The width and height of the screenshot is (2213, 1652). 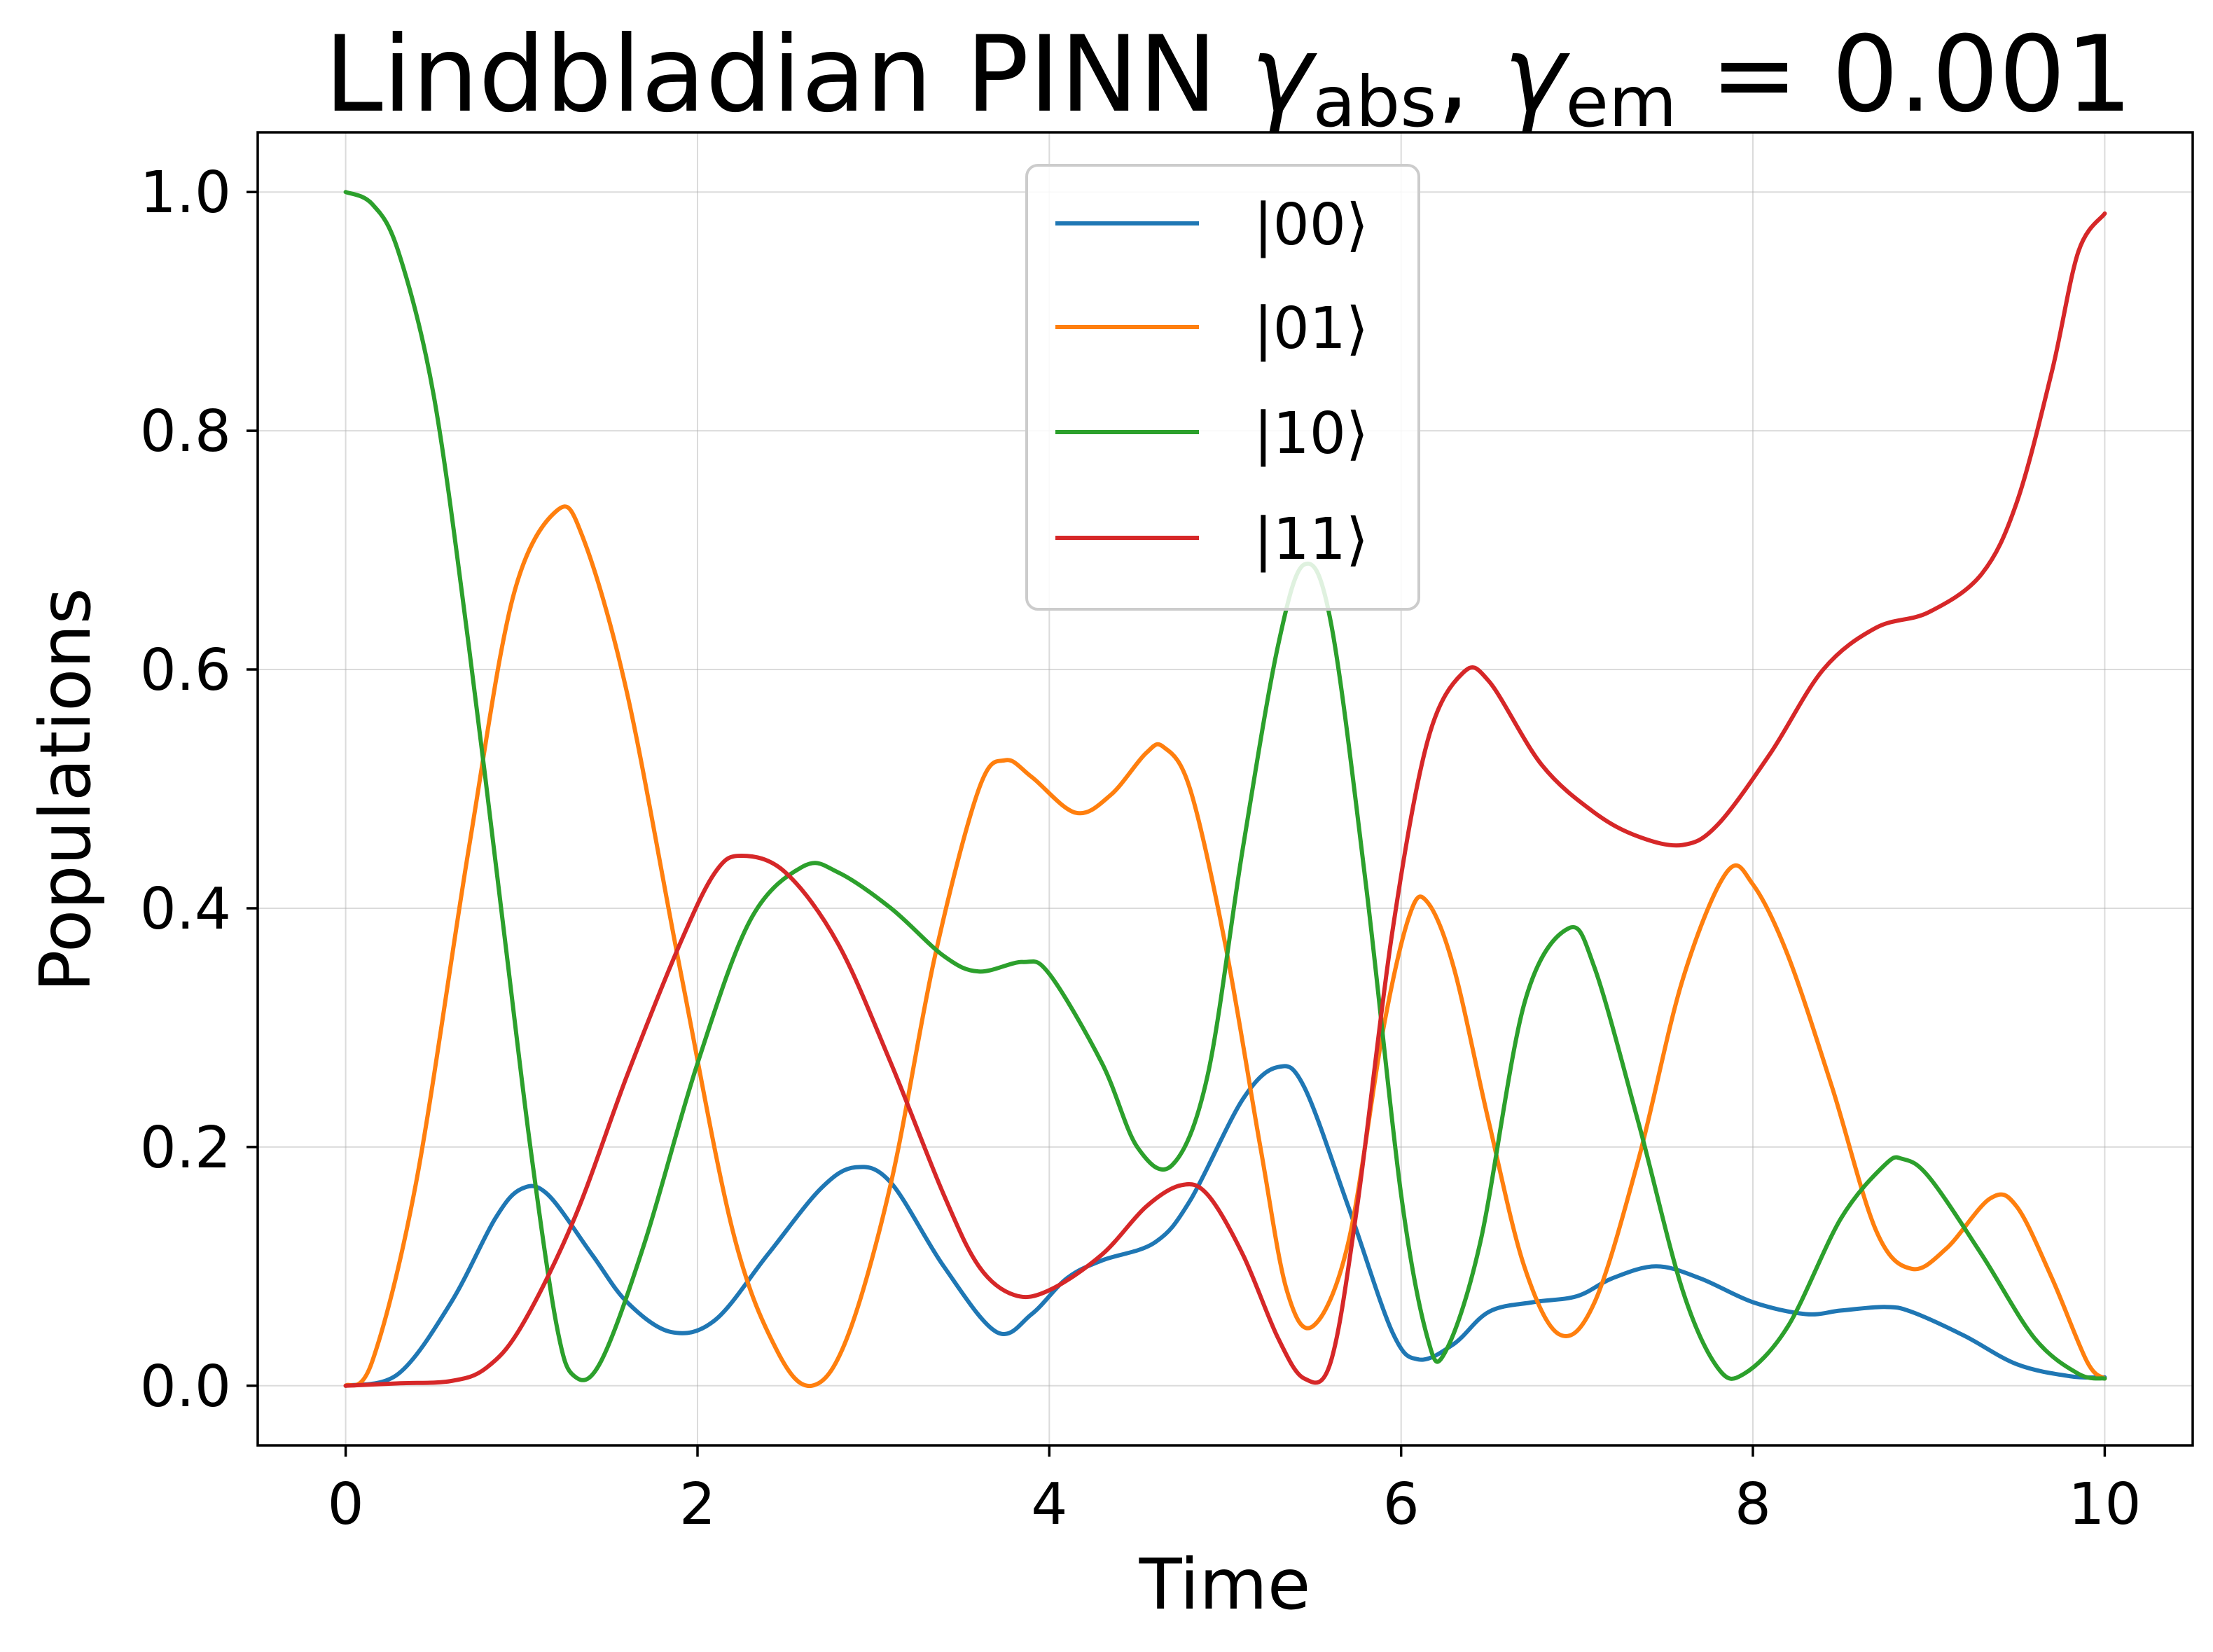 What do you see at coordinates (185, 193) in the screenshot?
I see `y-tick-label: 1.0` at bounding box center [185, 193].